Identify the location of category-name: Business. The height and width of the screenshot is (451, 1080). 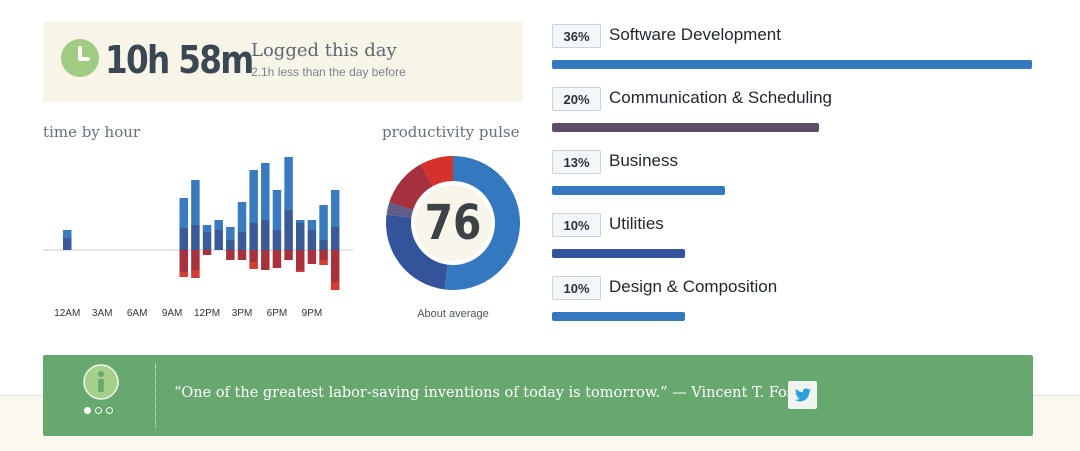
(643, 160).